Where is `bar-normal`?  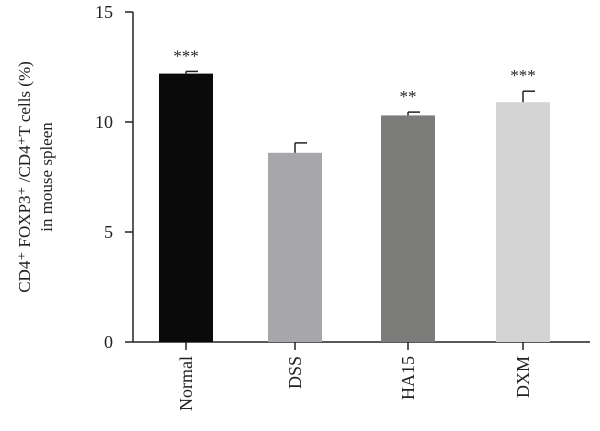
bar-normal is located at coordinates (186, 207).